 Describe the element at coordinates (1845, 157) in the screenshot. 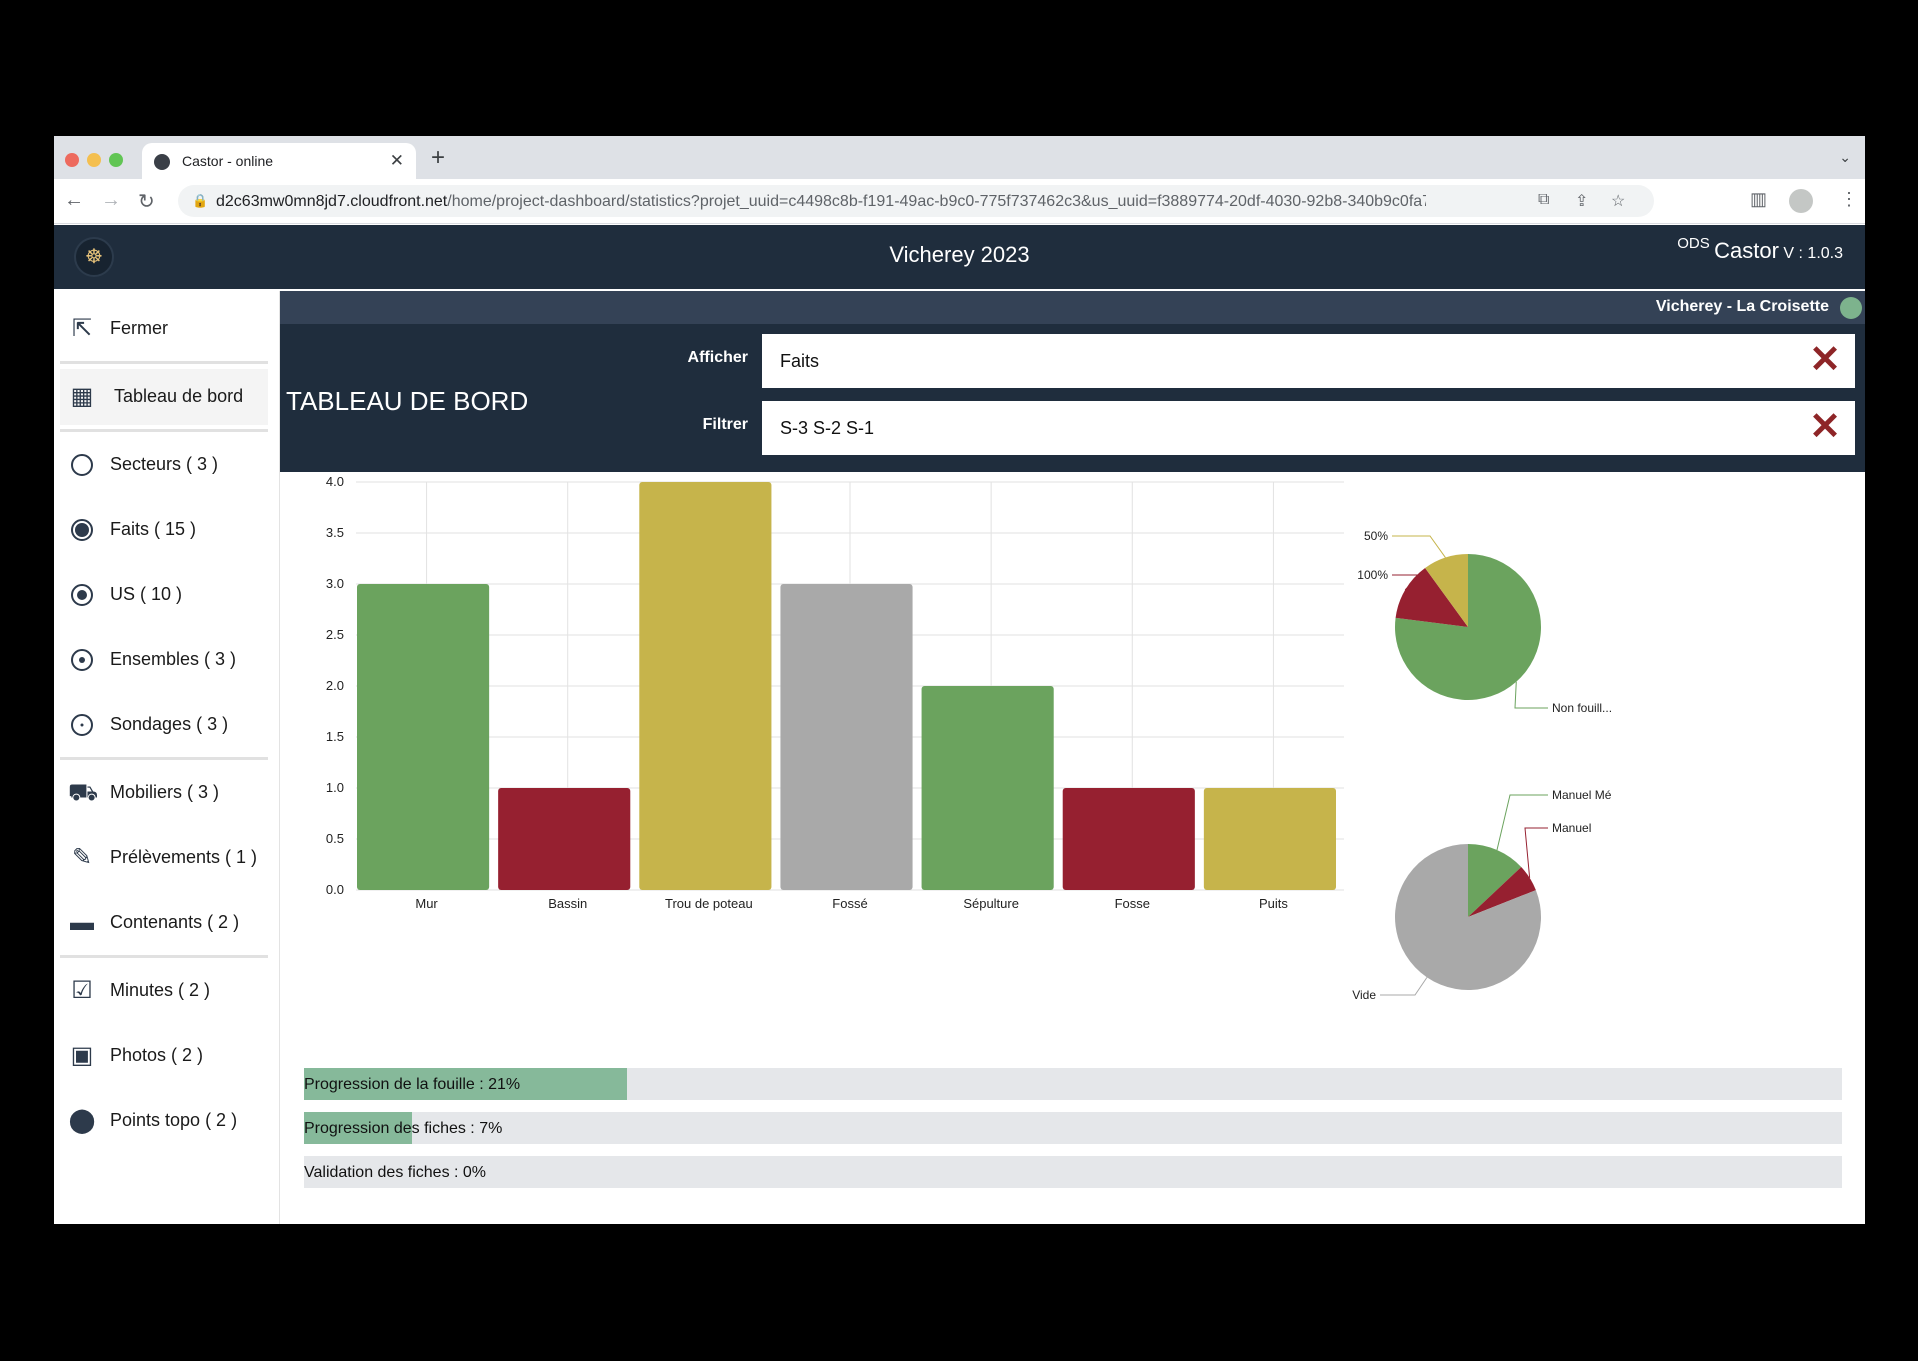

I see `chevron-down-icon: ⌄` at that location.